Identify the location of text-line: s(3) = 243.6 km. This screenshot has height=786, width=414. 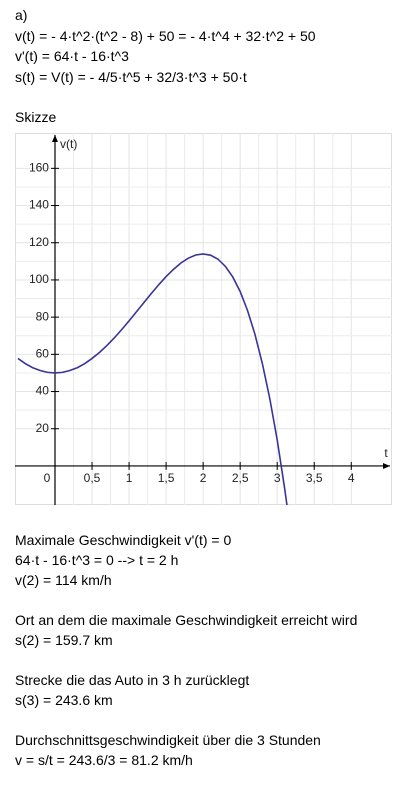
(64, 700).